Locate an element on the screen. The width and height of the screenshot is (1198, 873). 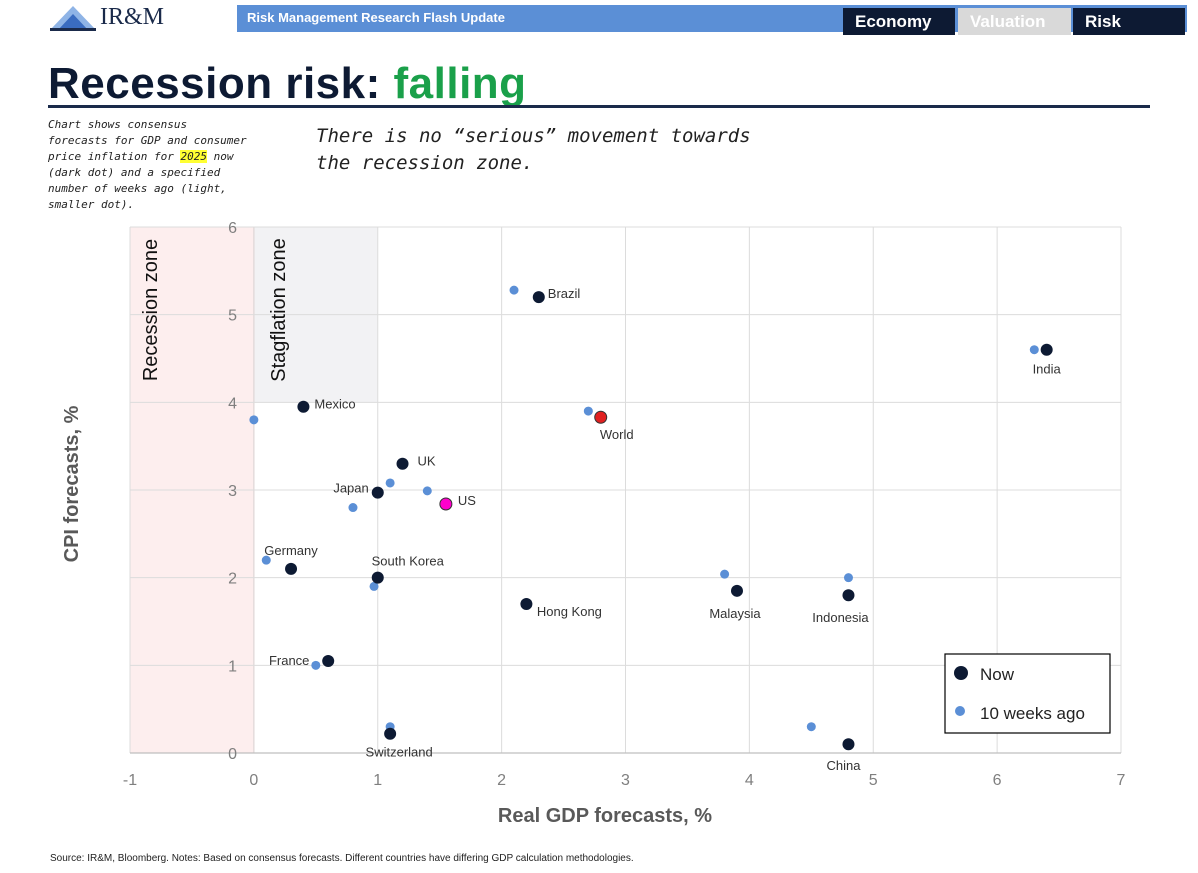
legend-marker-now is located at coordinates (961, 673).